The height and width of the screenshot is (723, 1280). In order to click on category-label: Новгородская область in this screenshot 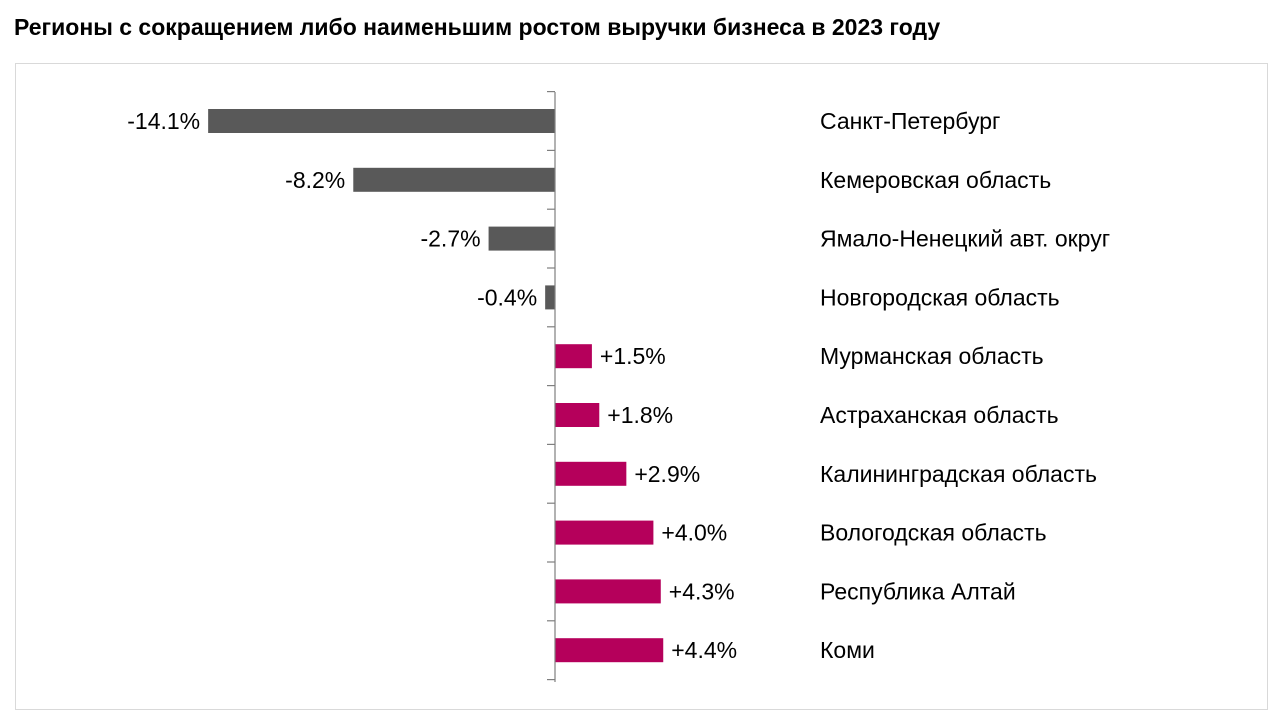, I will do `click(940, 297)`.